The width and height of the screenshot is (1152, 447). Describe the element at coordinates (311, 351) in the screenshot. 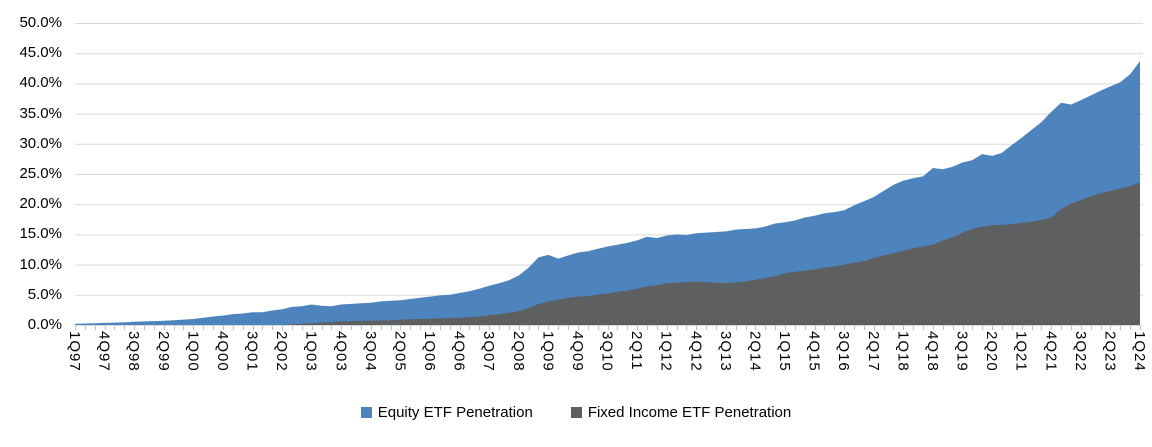

I see `x-axis-tick-label: 1Q03` at that location.